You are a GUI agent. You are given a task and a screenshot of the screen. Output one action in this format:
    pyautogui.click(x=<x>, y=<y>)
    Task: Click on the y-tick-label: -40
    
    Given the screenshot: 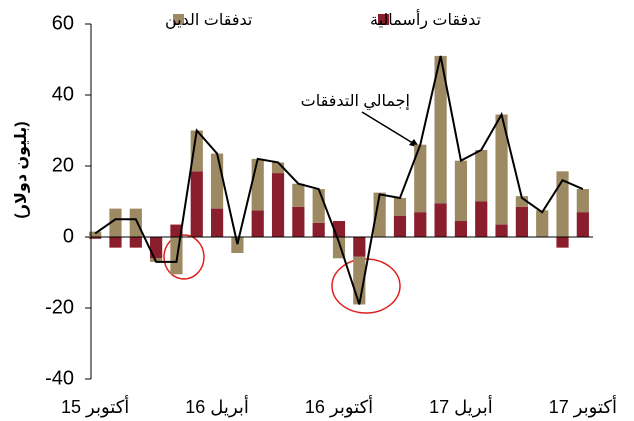 What is the action you would take?
    pyautogui.click(x=59, y=378)
    